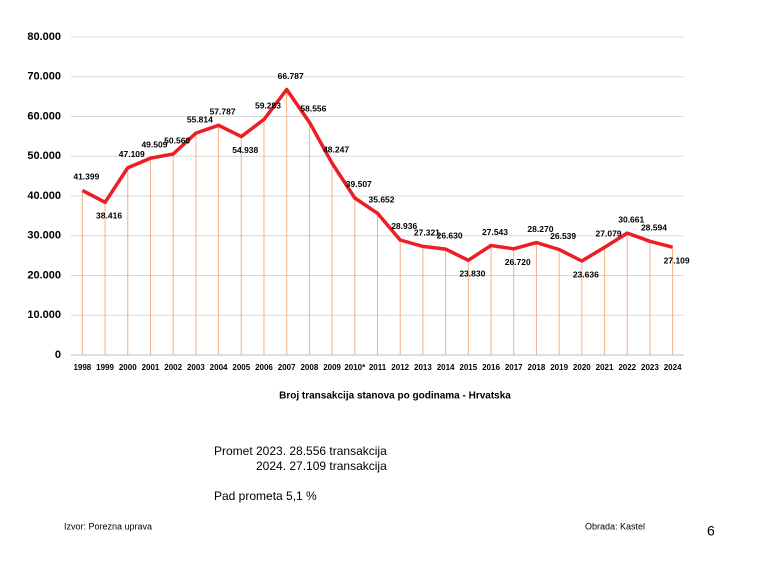 This screenshot has height=568, width=760. Describe the element at coordinates (132, 154) in the screenshot. I see `data-label: 47.109` at that location.